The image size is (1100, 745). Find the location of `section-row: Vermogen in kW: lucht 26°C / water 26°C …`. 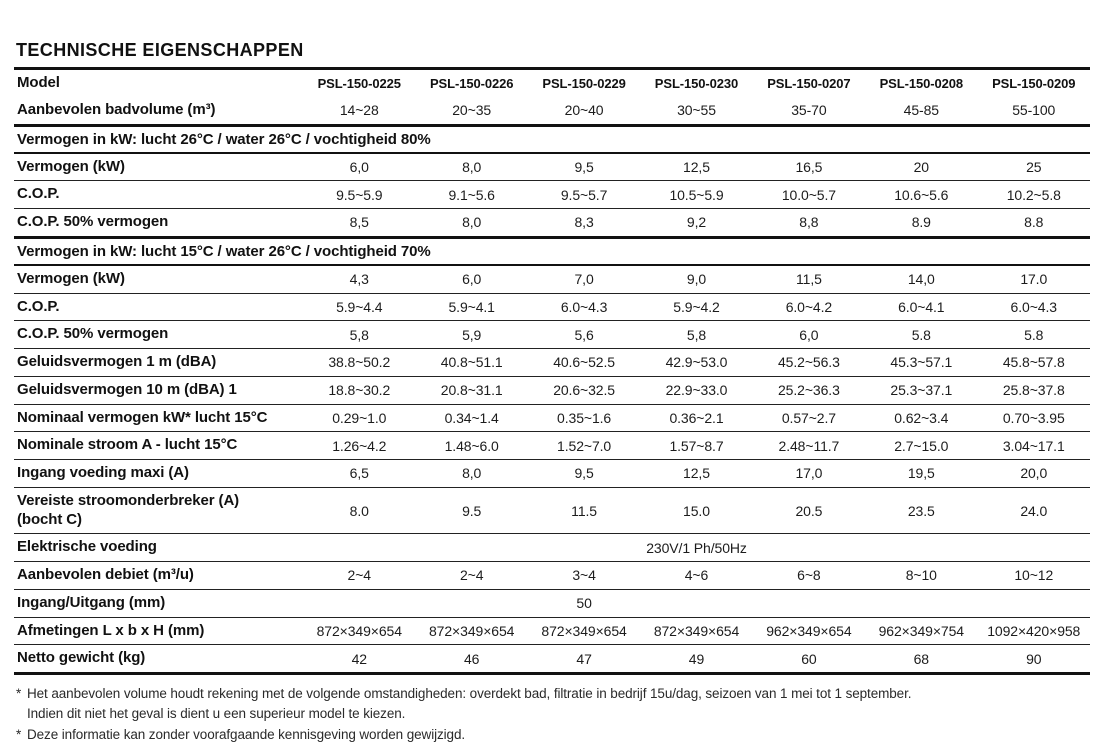

section-row: Vermogen in kW: lucht 26°C / water 26°C … is located at coordinates (552, 138).